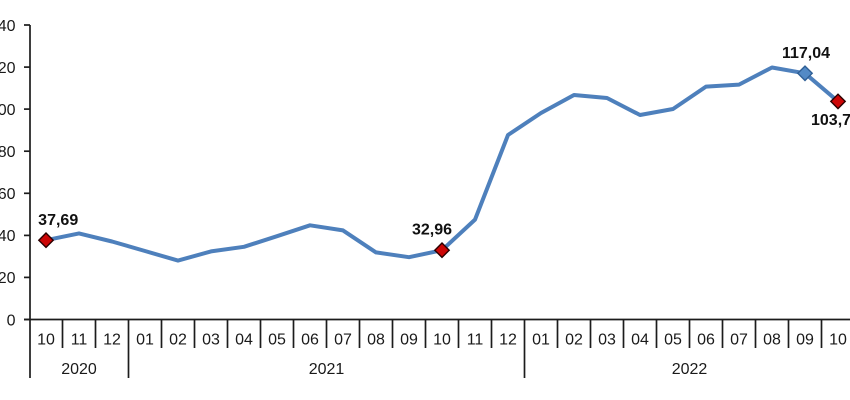 This screenshot has width=850, height=400. I want to click on svg-text: 120, so click(8, 68).